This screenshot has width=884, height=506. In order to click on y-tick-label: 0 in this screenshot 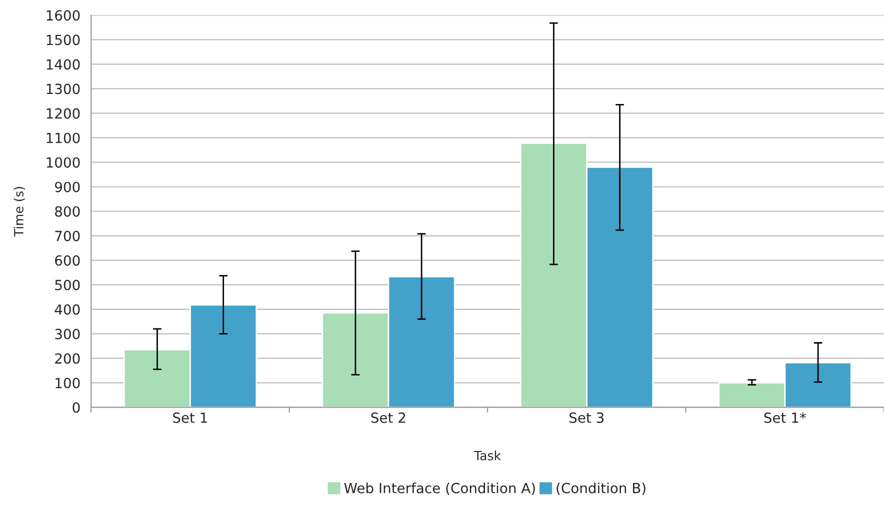, I will do `click(76, 407)`.